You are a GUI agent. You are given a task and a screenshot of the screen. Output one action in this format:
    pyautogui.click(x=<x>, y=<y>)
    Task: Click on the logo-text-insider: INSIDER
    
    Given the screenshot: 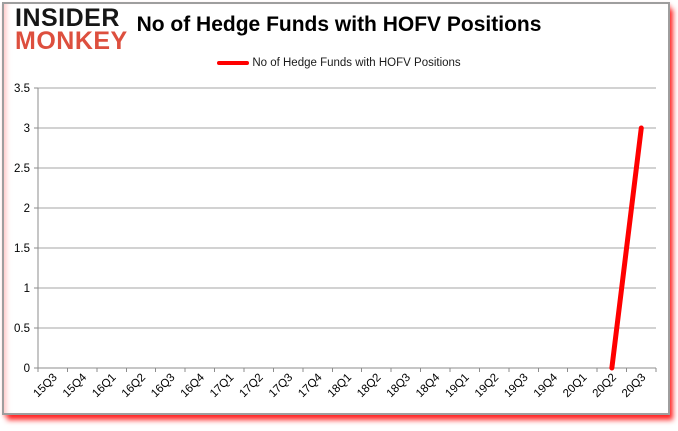 What is the action you would take?
    pyautogui.click(x=67, y=18)
    